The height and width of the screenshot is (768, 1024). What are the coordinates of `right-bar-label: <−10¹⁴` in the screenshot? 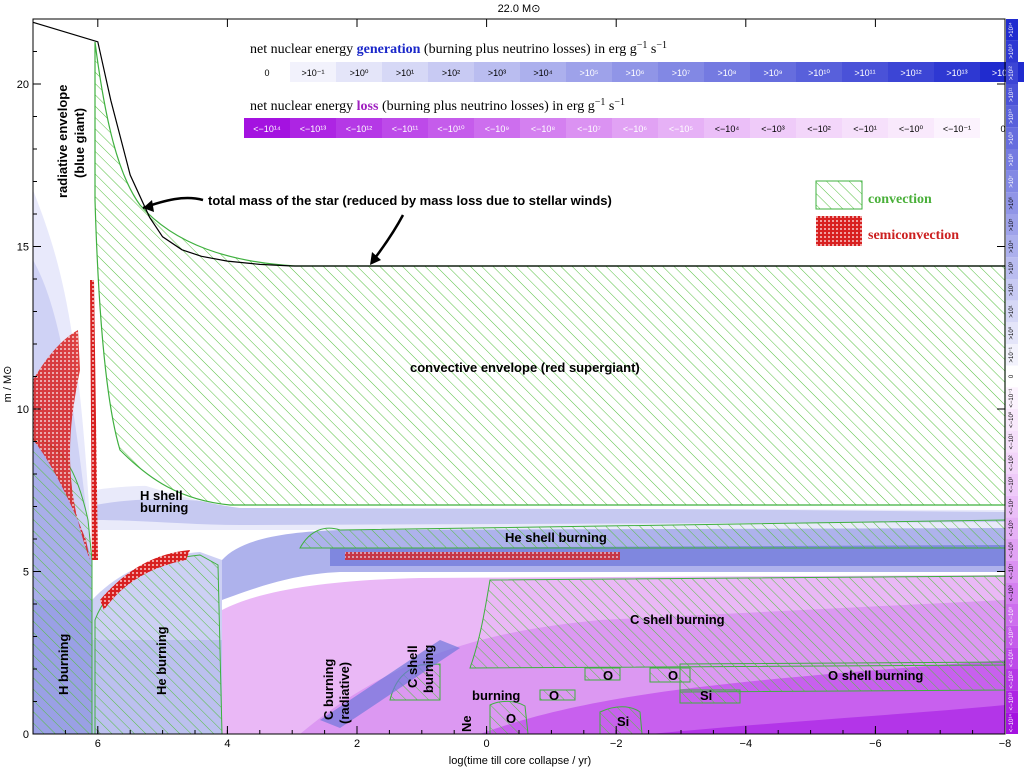 It's located at (1011, 723).